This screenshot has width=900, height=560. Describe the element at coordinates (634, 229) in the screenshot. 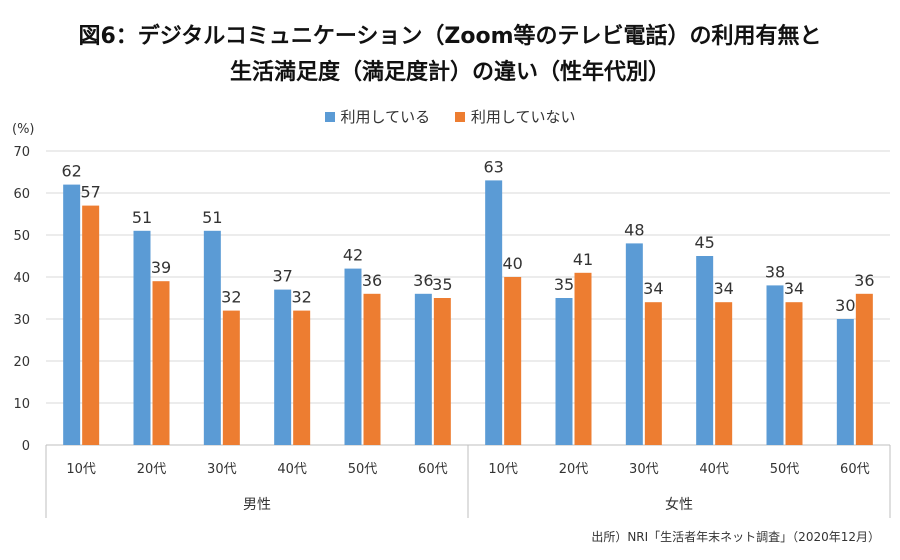

I see `data-label: 48` at that location.